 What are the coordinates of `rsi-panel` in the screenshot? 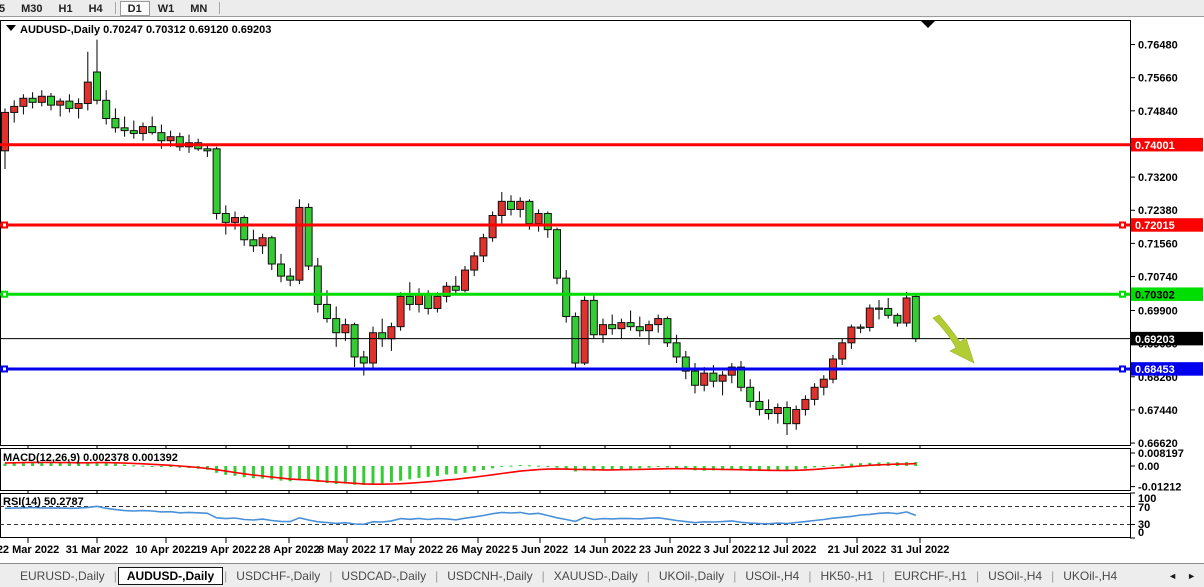 It's located at (565, 515).